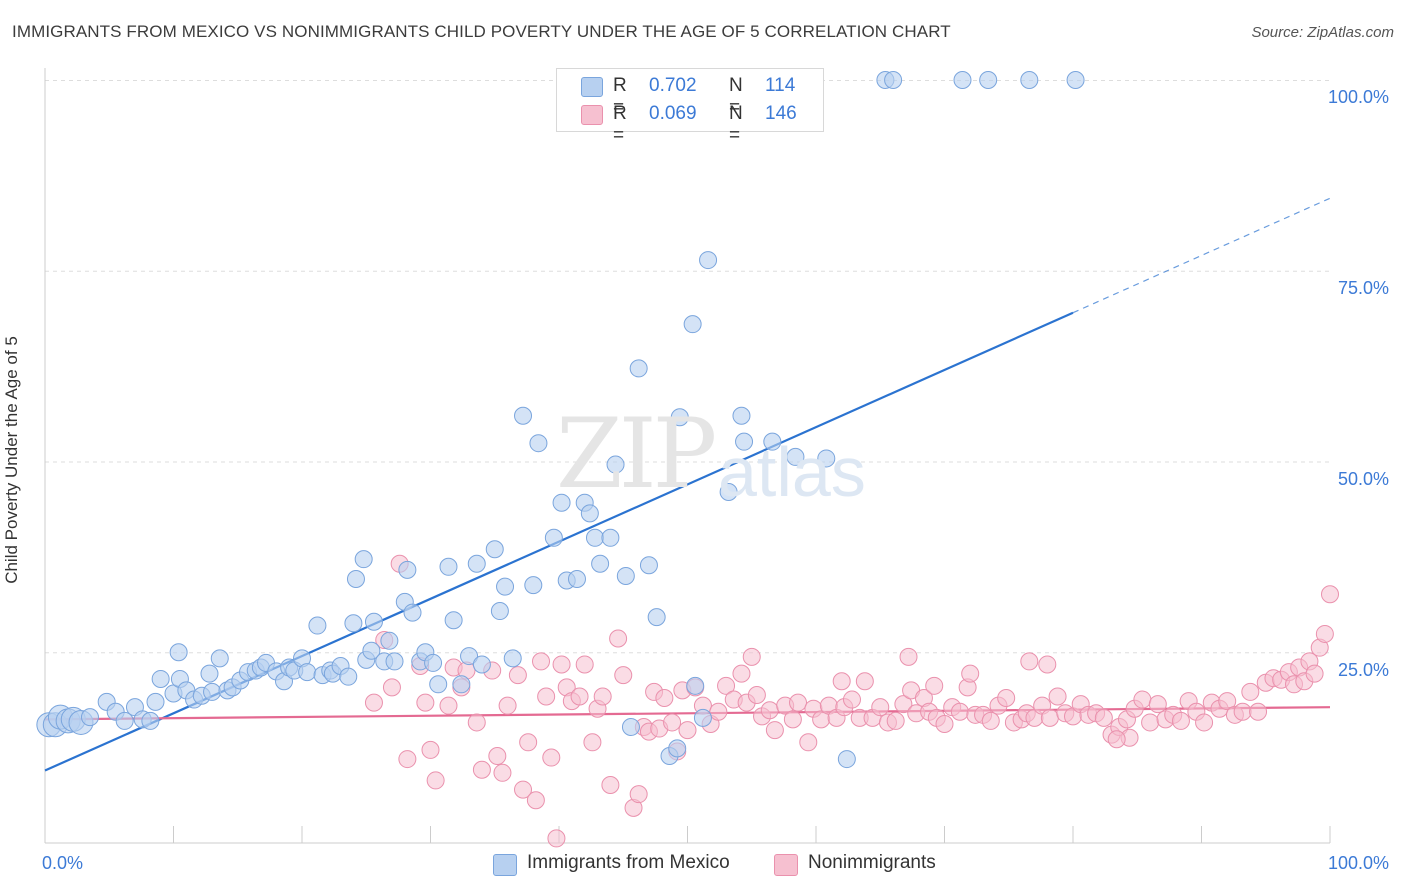  What do you see at coordinates (736, 124) in the screenshot?
I see `legend-n-label: N =` at bounding box center [736, 124].